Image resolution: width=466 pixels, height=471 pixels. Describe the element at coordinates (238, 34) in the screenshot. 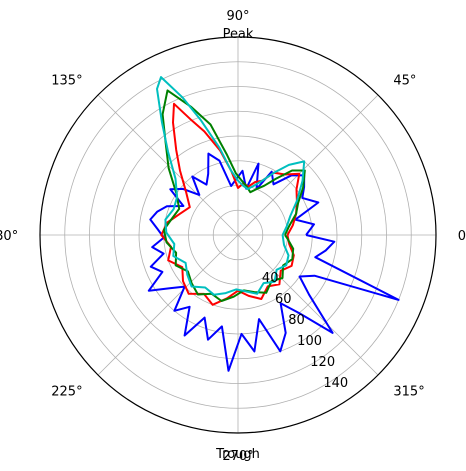

I see `annotation-top: Peak` at that location.